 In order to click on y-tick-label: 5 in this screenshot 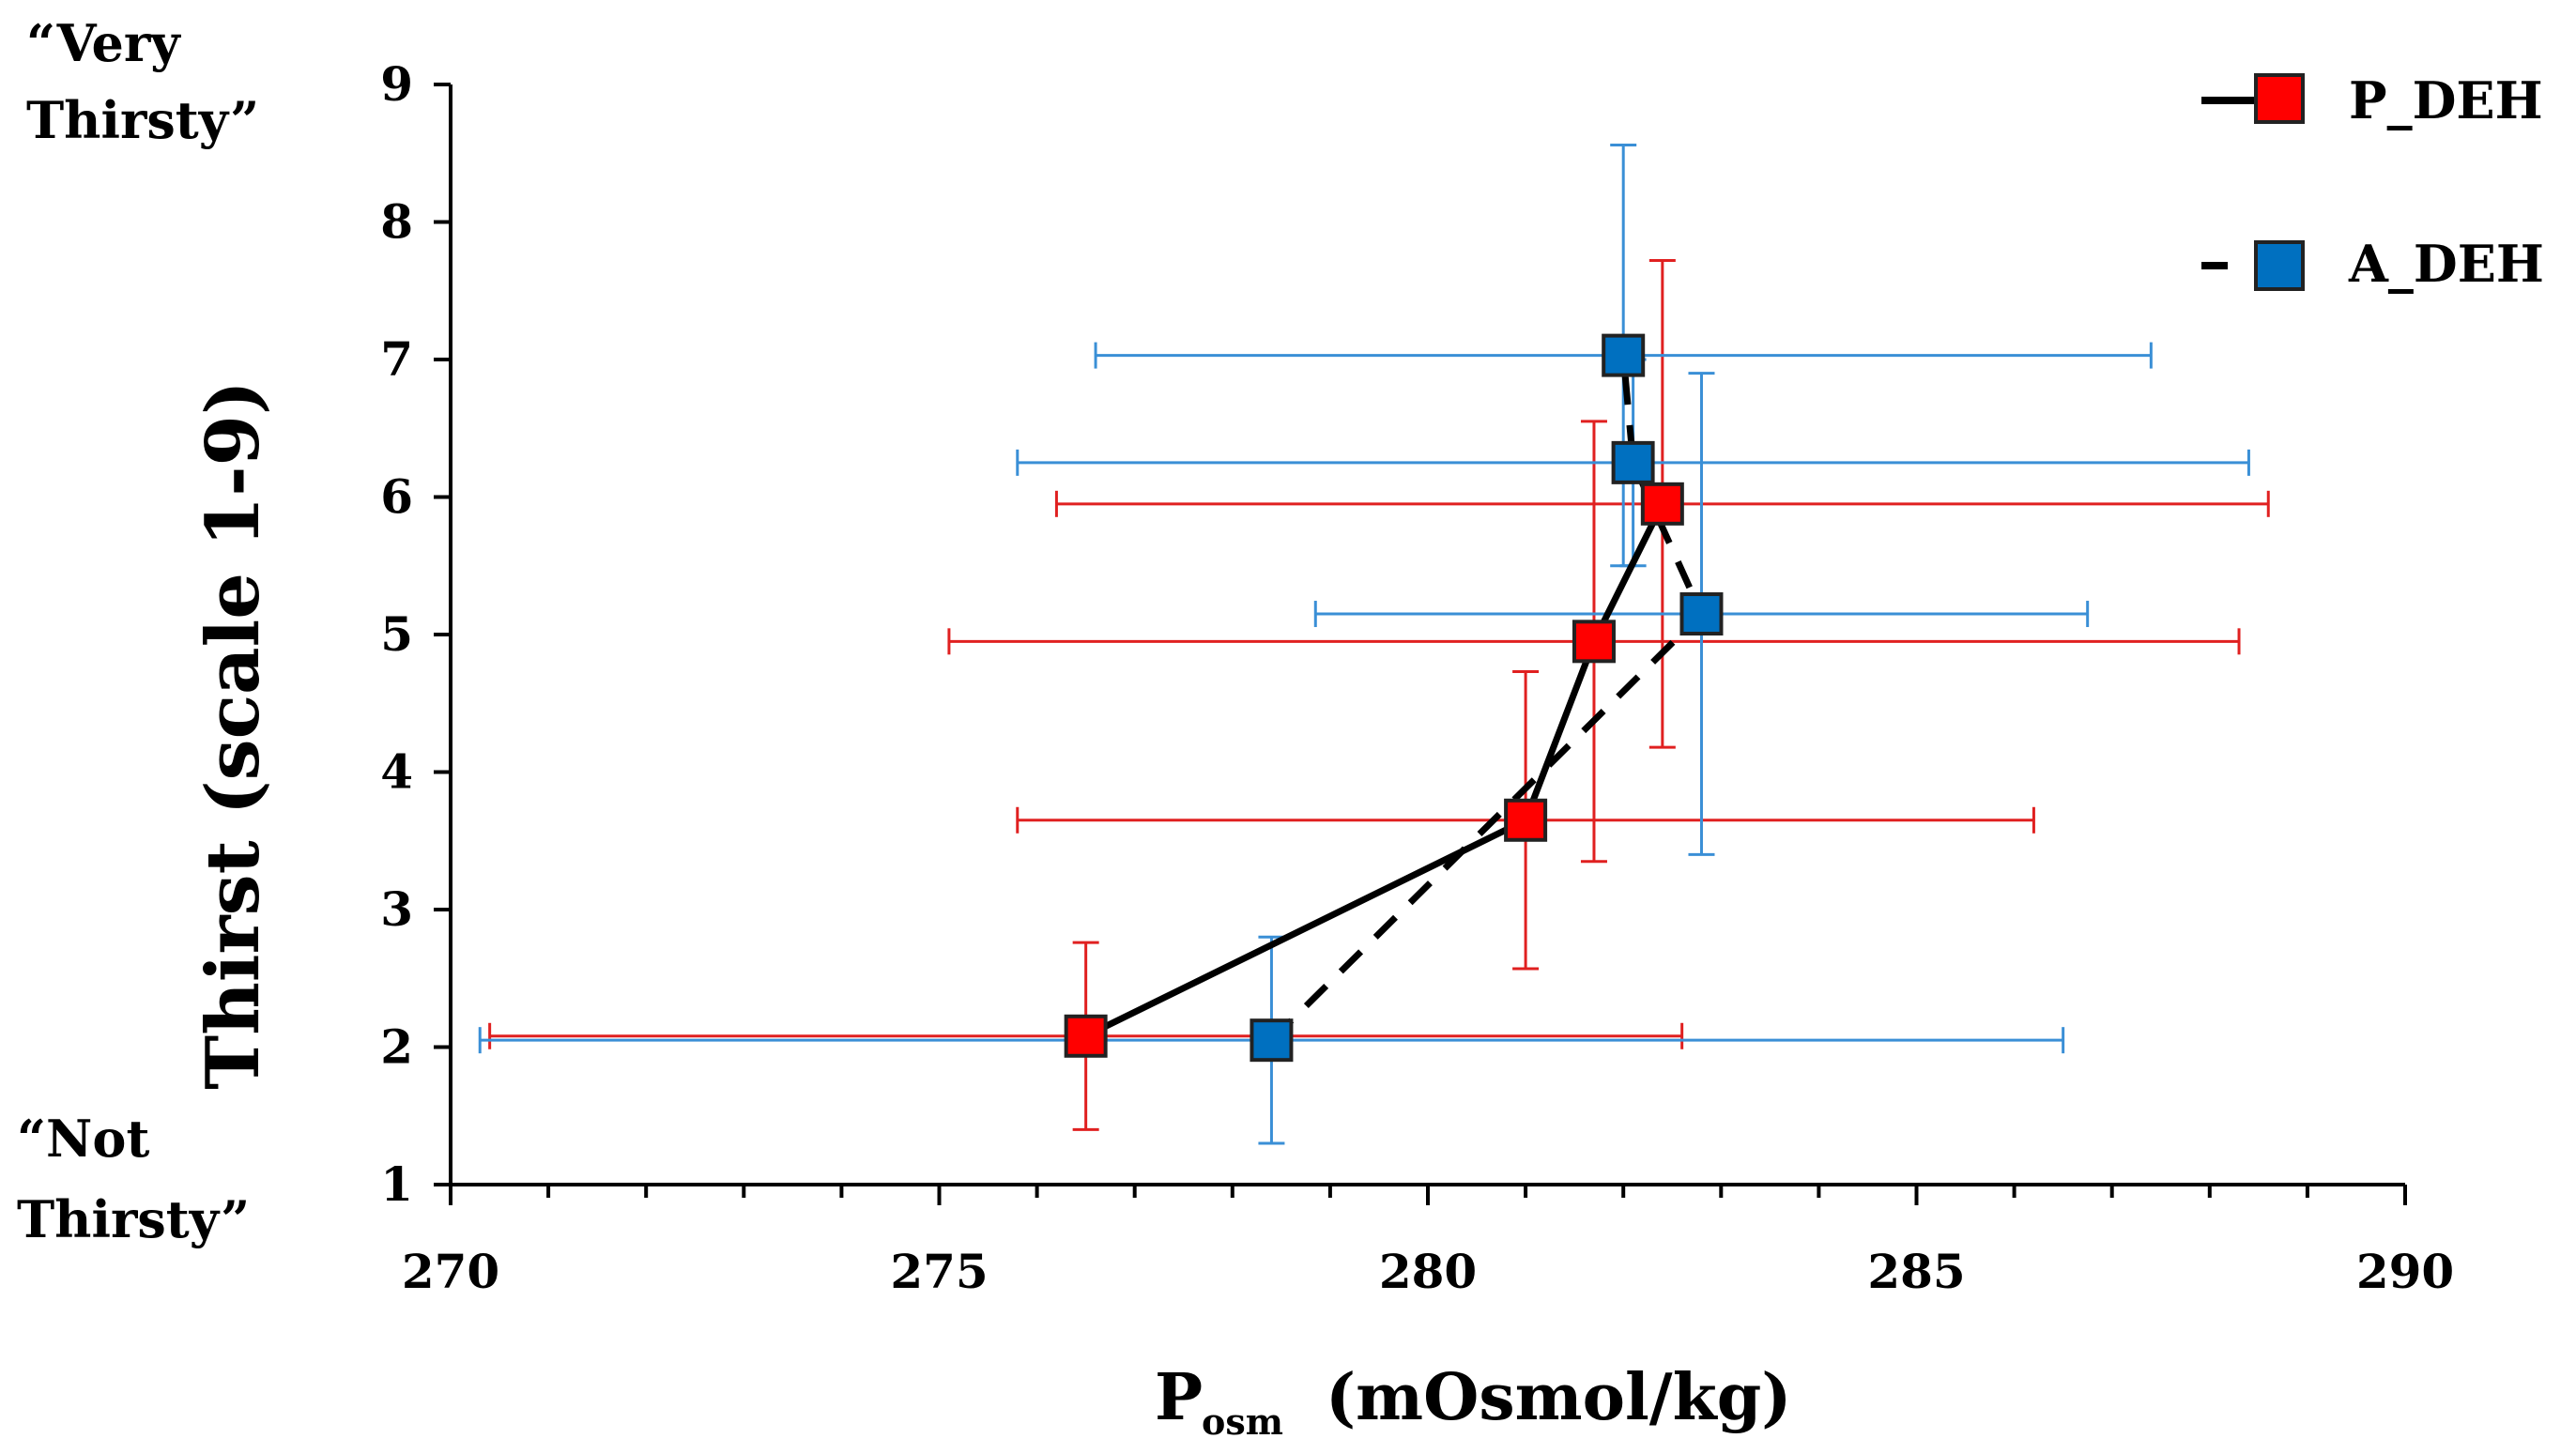, I will do `click(397, 634)`.